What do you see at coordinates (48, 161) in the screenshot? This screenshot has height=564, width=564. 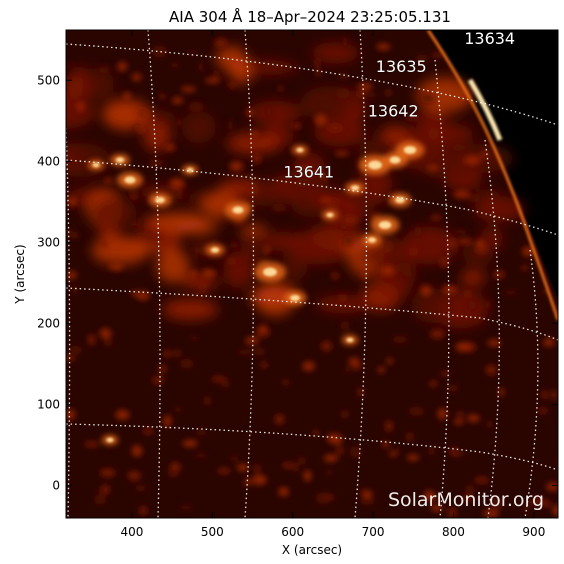 I see `y-tick-label: 400` at bounding box center [48, 161].